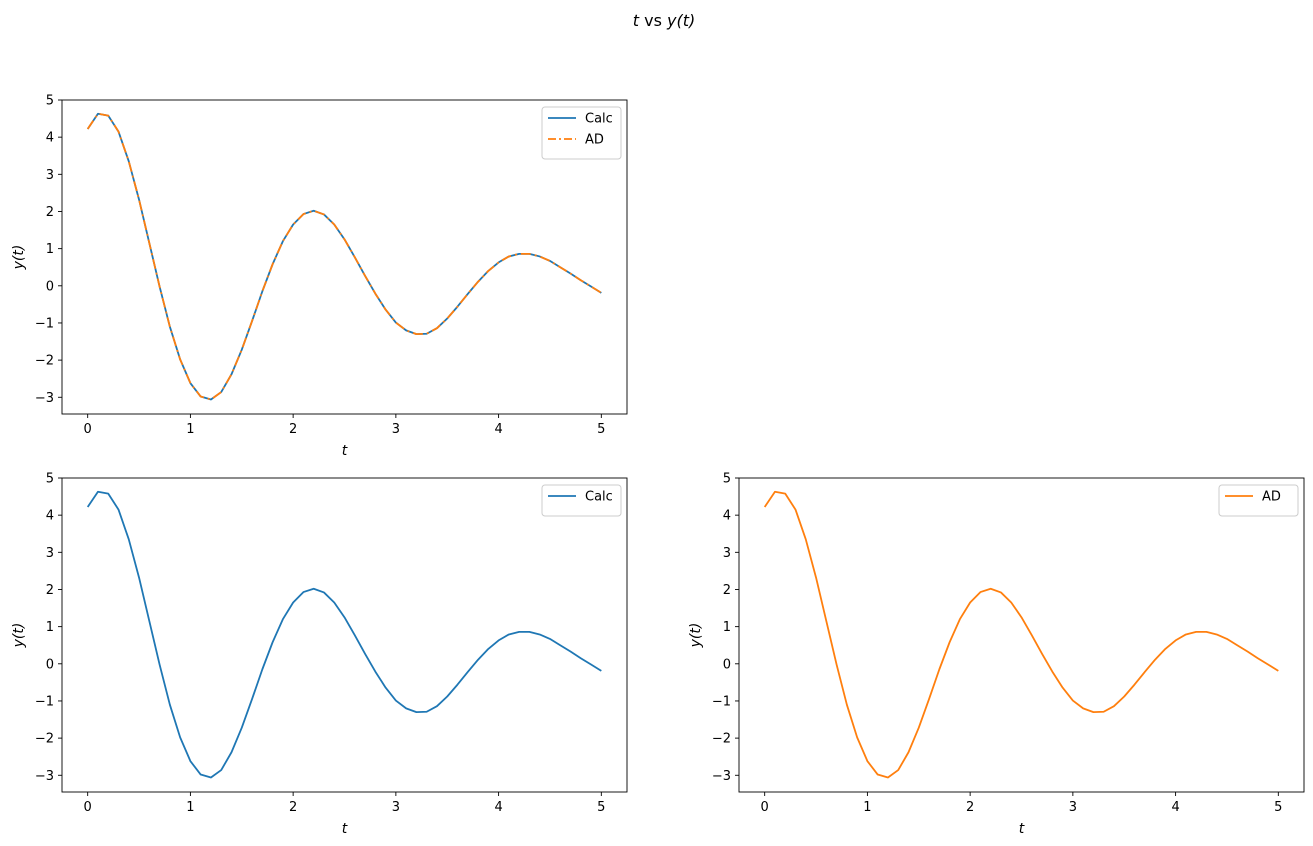 This screenshot has height=846, width=1313. I want to click on figure-title: t vs y(t), so click(664, 20).